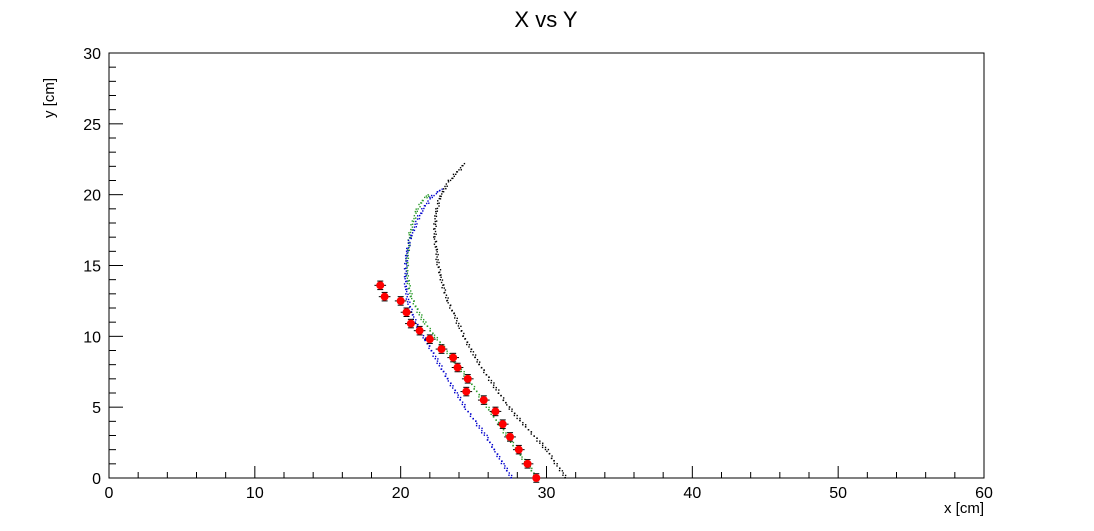 The height and width of the screenshot is (531, 1094). I want to click on series-layer, so click(470, 322).